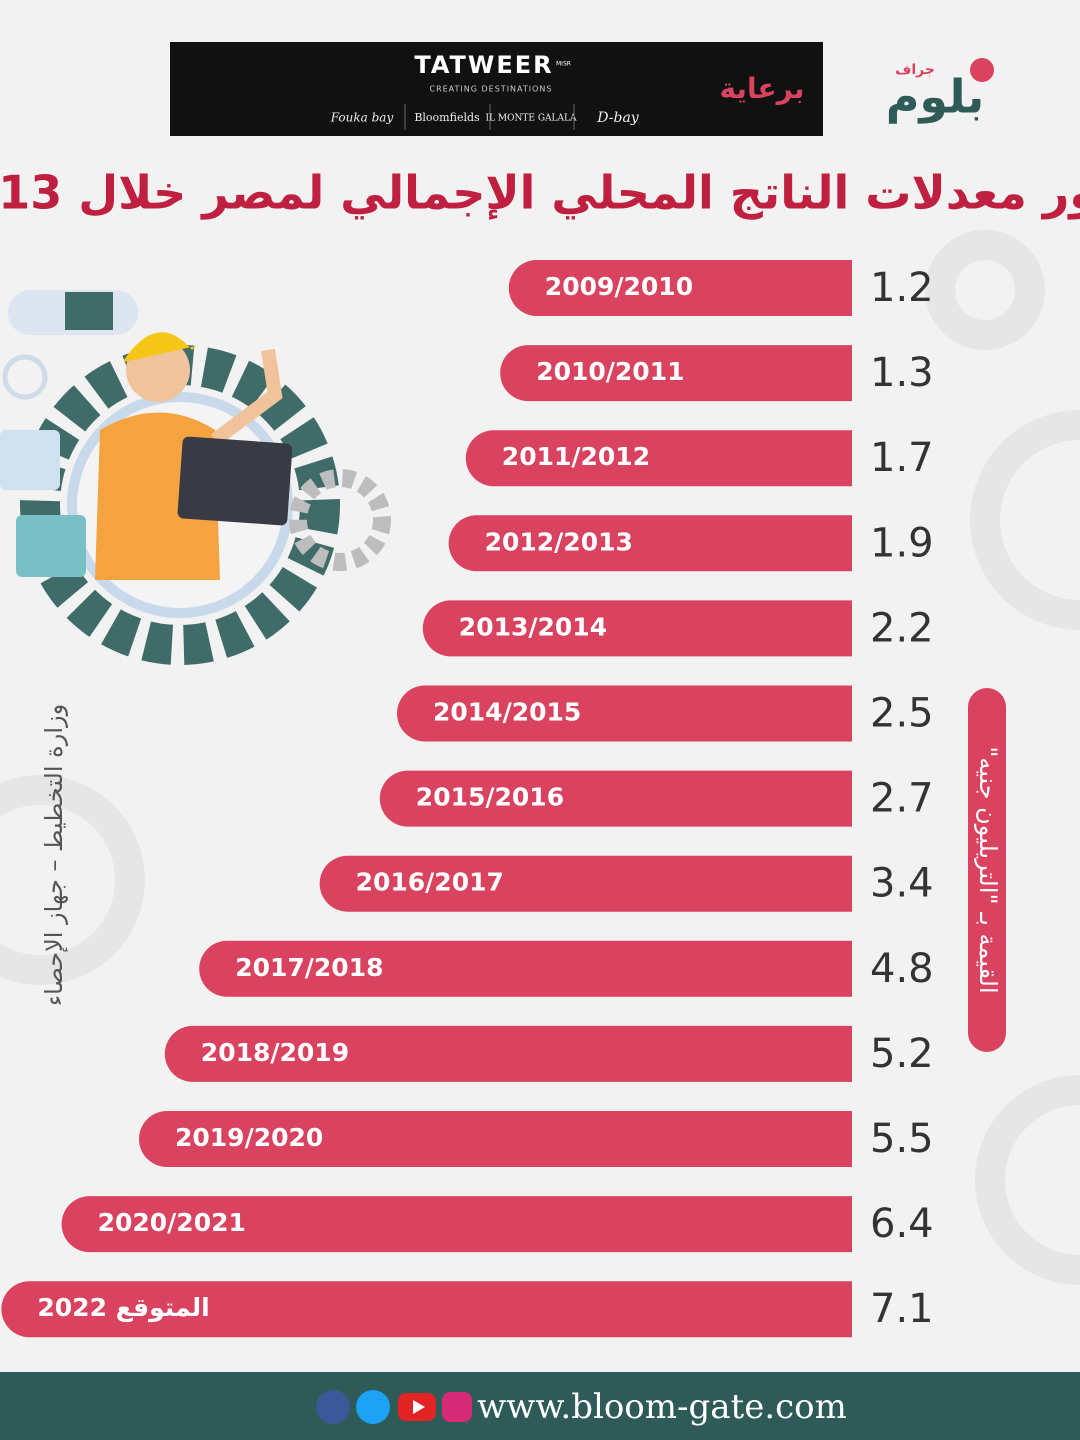 The width and height of the screenshot is (1080, 1440). What do you see at coordinates (246, 397) in the screenshot?
I see `worker-arm` at bounding box center [246, 397].